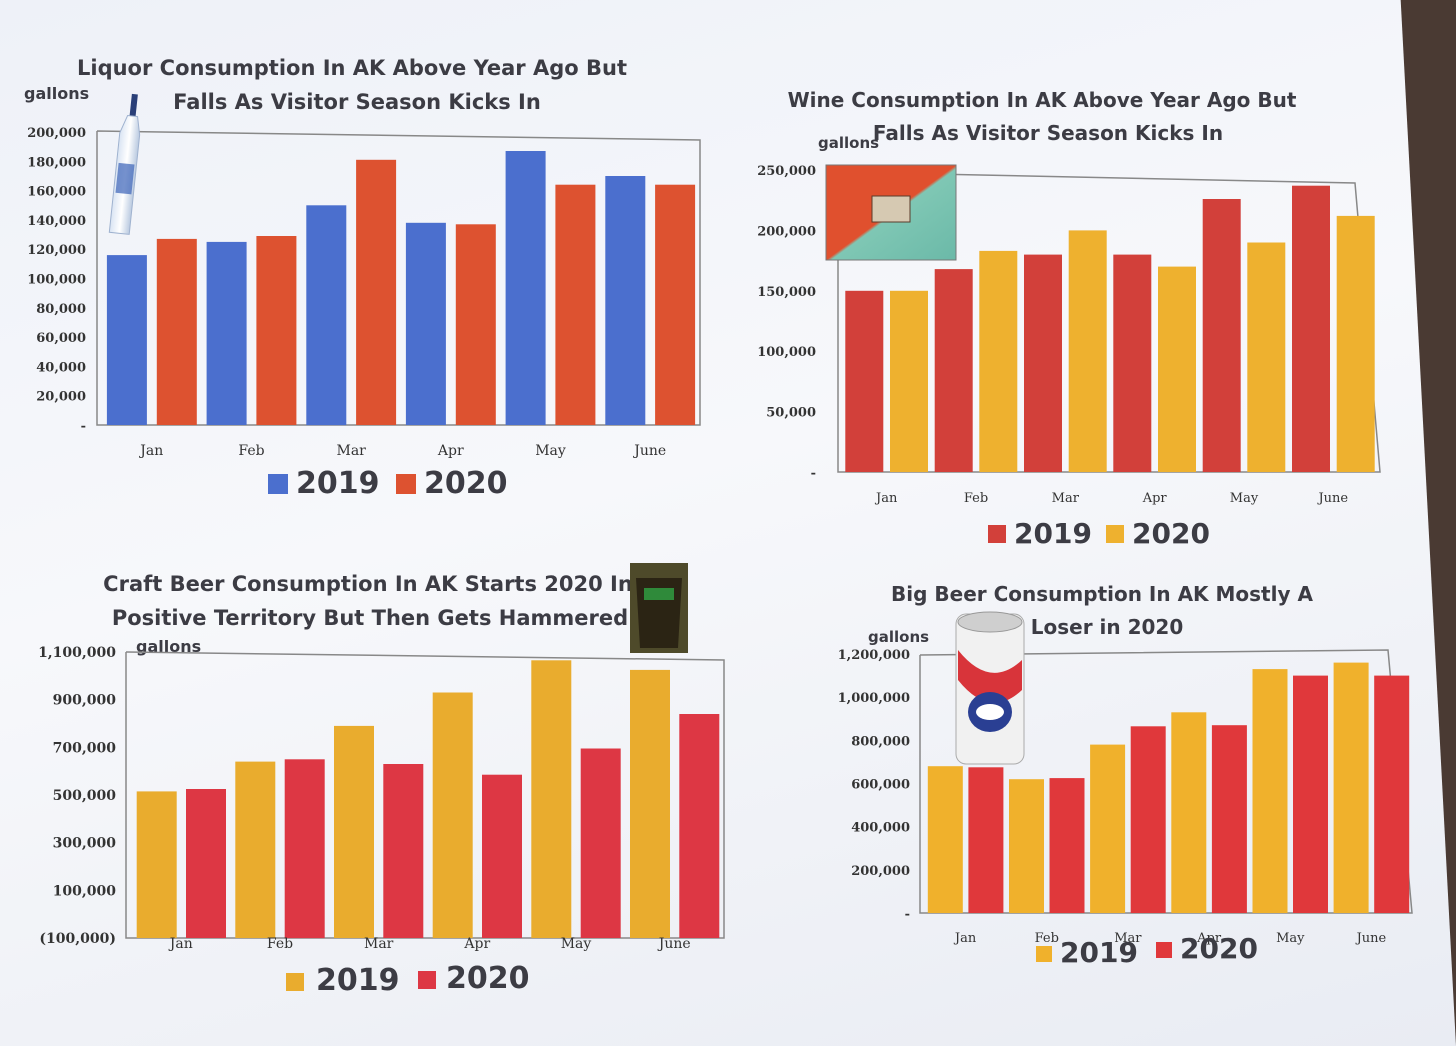 This screenshot has width=1456, height=1046. What do you see at coordinates (575, 304) in the screenshot?
I see `liquor-bar-2020-may` at bounding box center [575, 304].